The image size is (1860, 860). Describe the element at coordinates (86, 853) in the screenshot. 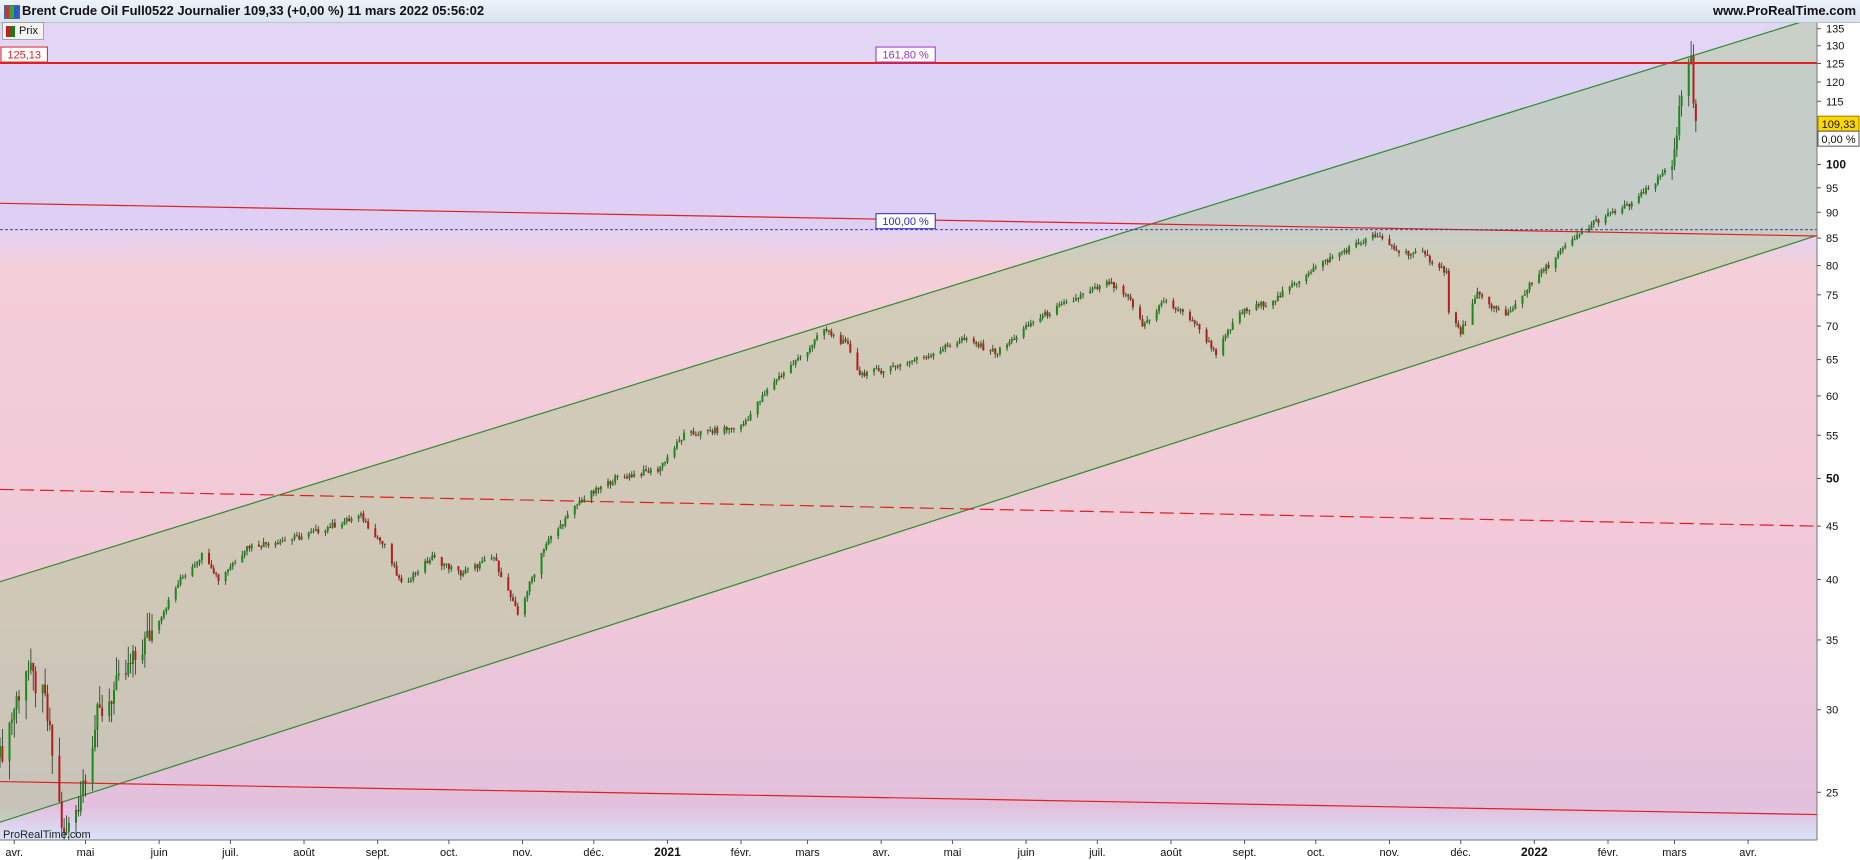

I see `x-tick-label: mai` at that location.